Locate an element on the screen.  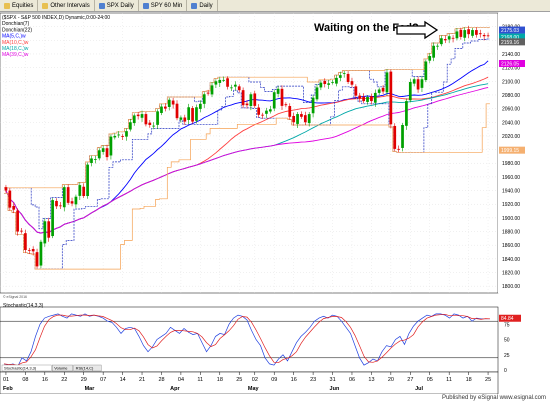
toolbar-item-spy-60min: SPY 60 Min is located at coordinates (163, 5).